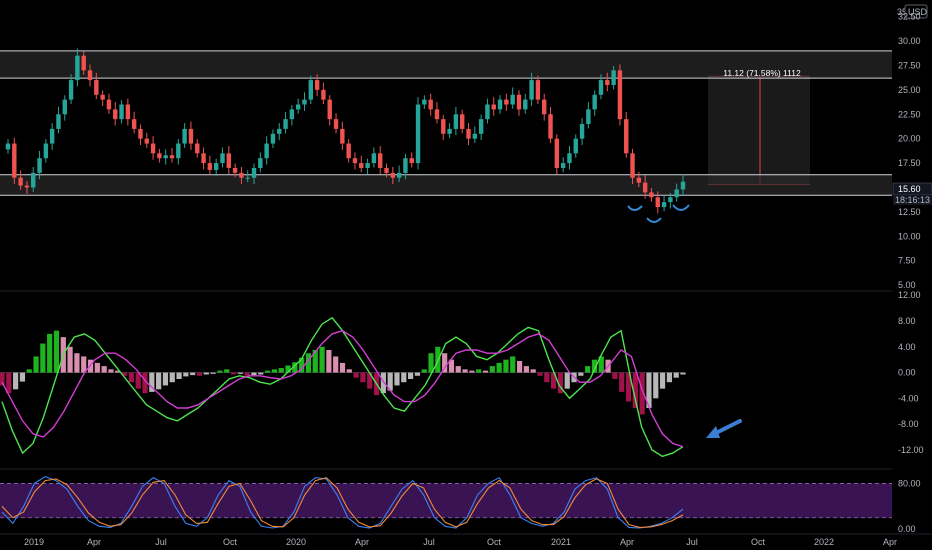 This screenshot has width=932, height=550. What do you see at coordinates (762, 73) in the screenshot?
I see `measurement-label: 11.12 (71.58%) 1112` at bounding box center [762, 73].